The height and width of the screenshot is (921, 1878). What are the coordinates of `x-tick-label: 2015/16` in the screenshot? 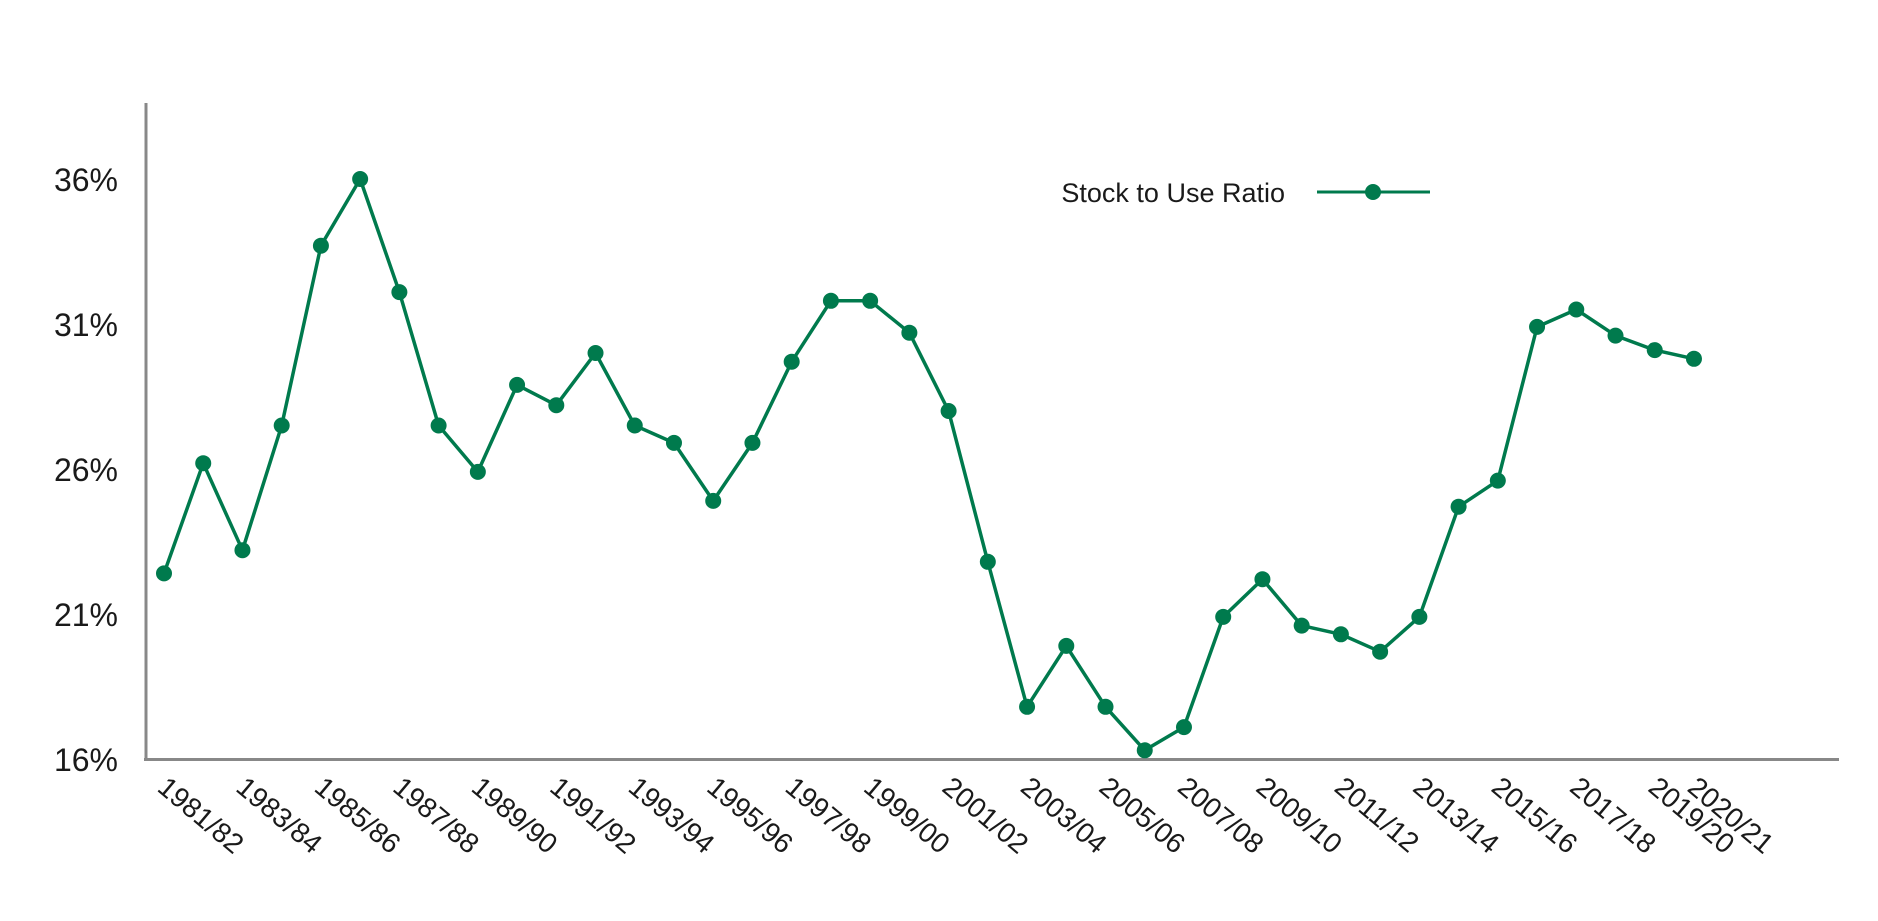 It's located at (1534, 815).